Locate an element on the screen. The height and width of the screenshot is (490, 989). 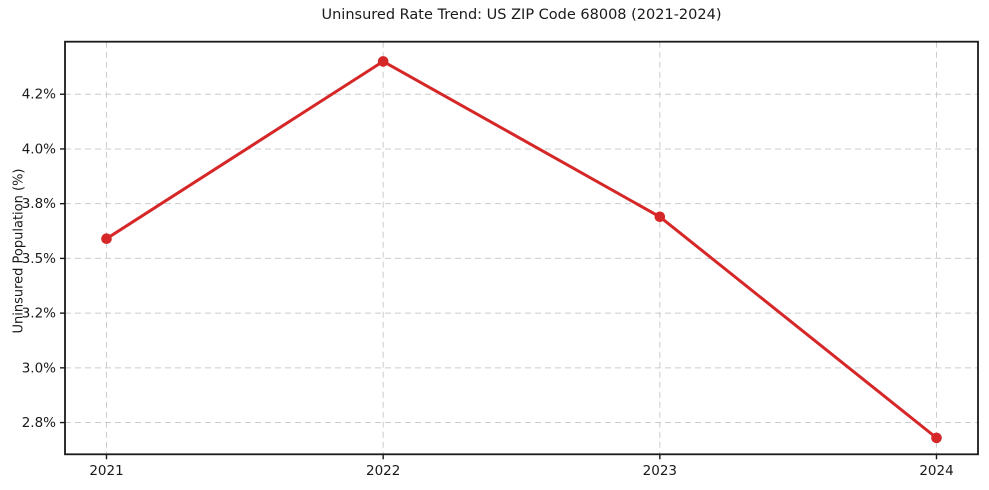
y-tick-label: 4.0% is located at coordinates (39, 149).